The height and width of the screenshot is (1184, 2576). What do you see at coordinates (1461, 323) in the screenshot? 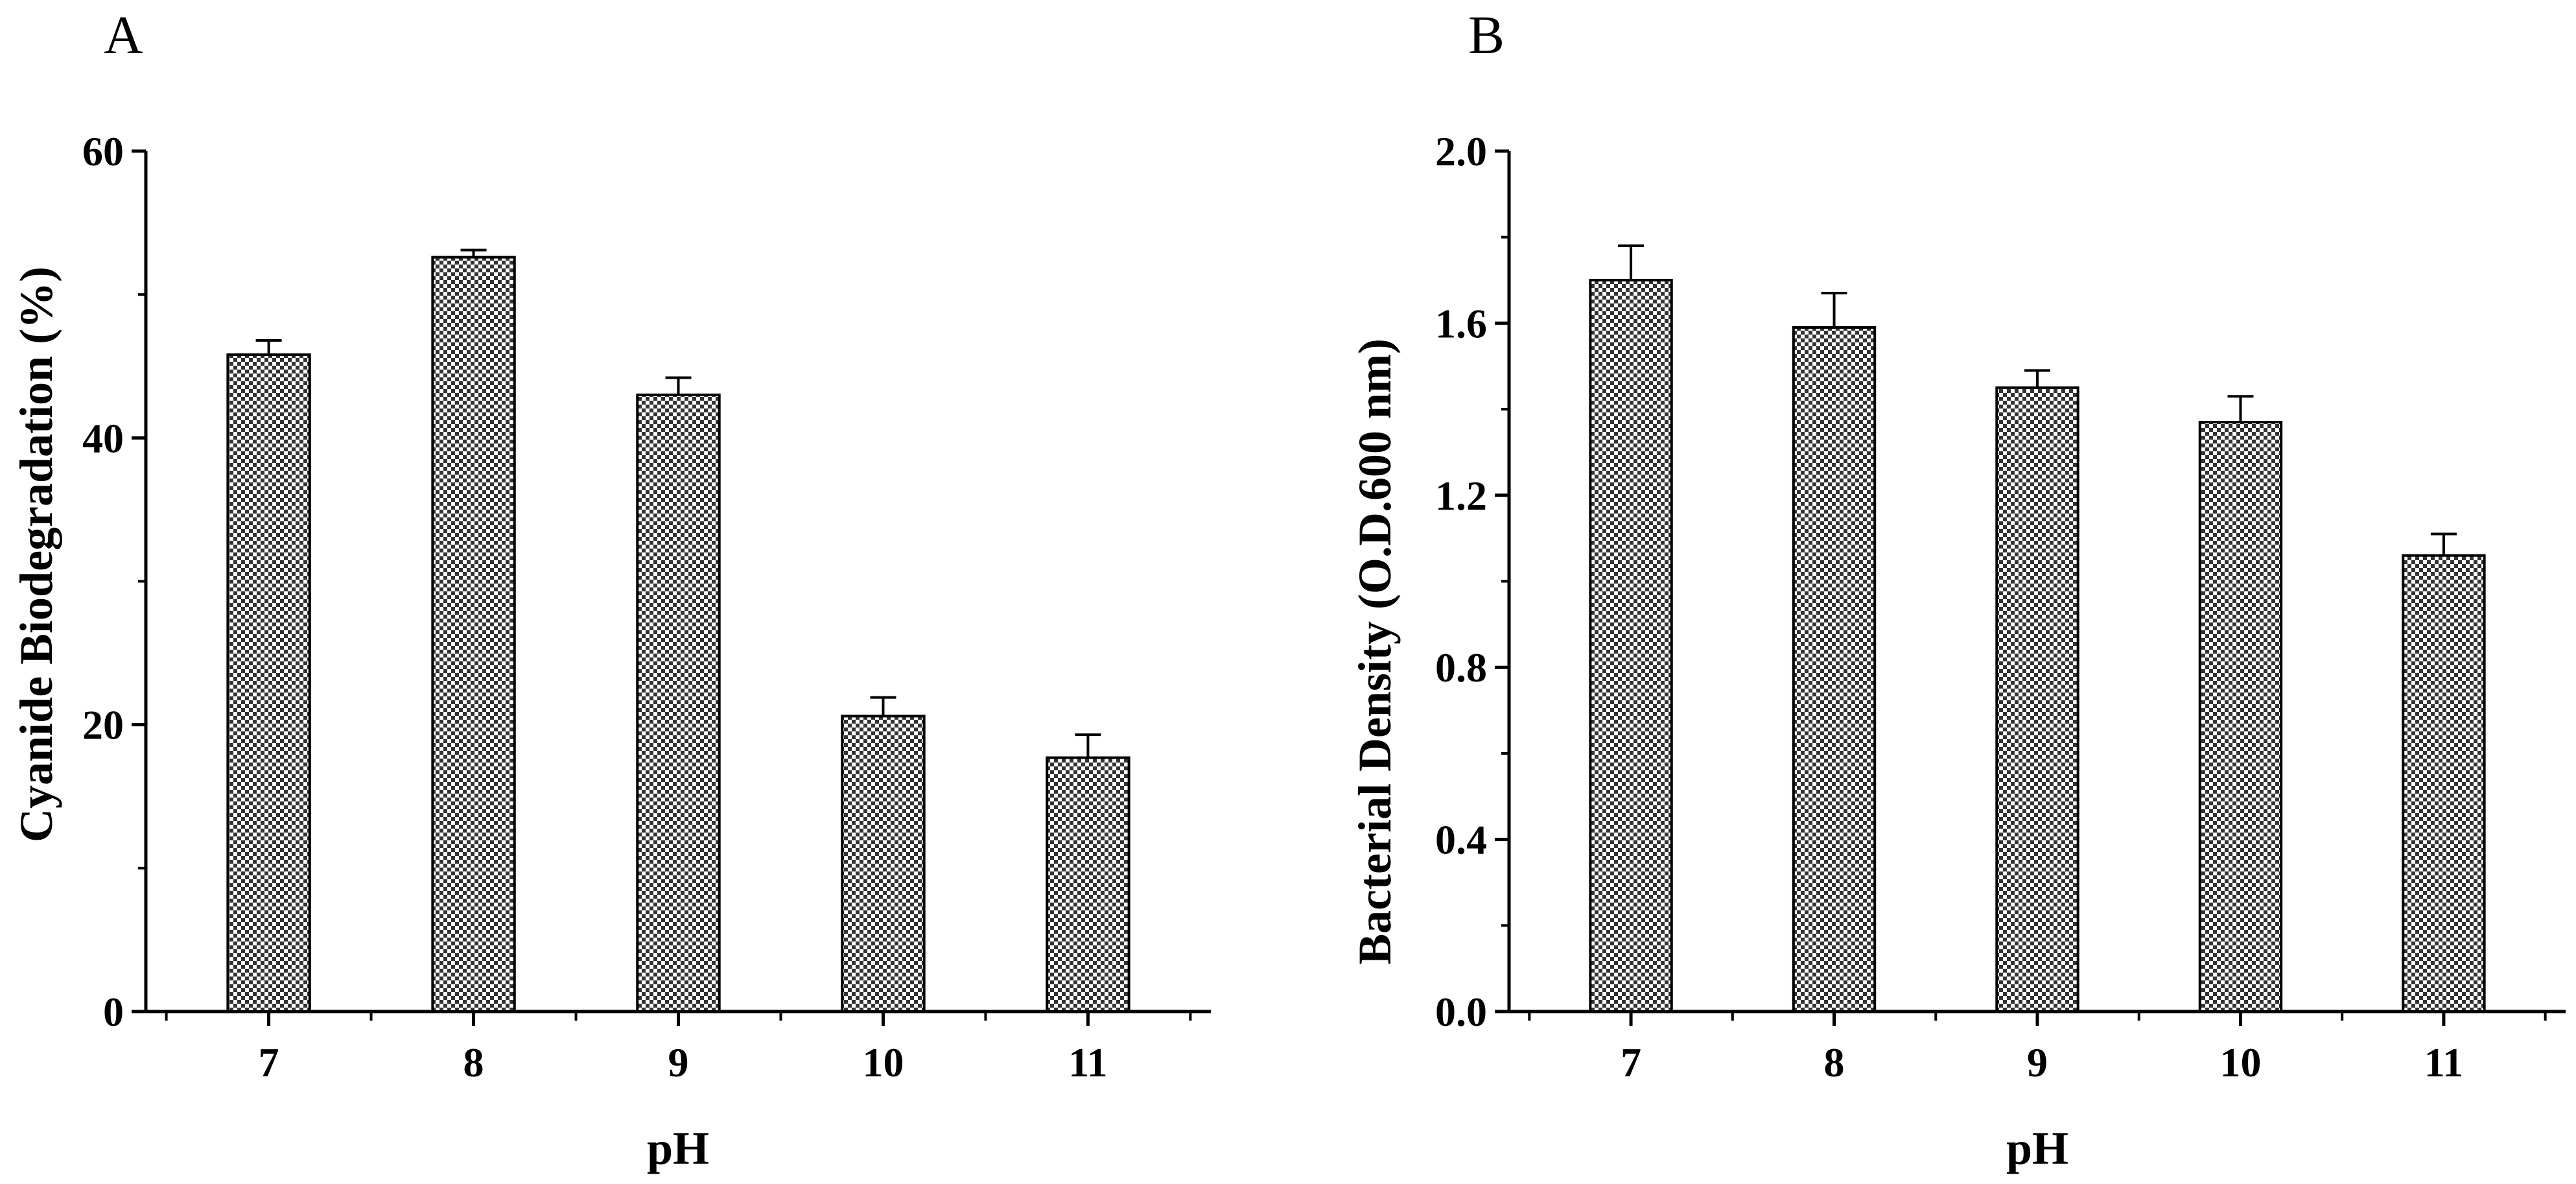
I see `y-tick-label-b: 1.6` at bounding box center [1461, 323].